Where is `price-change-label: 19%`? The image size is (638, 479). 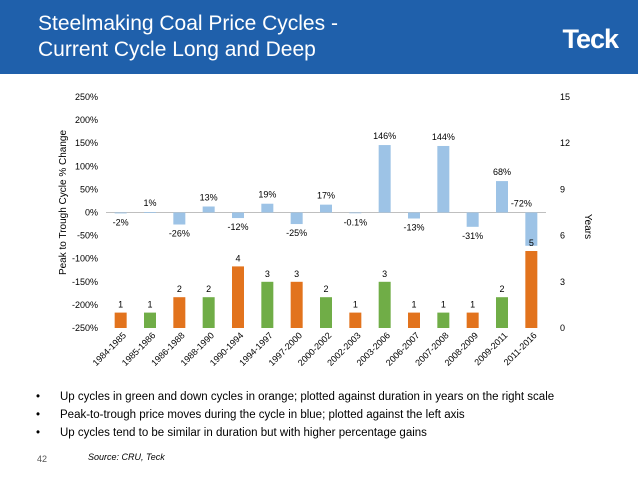
price-change-label: 19% is located at coordinates (267, 195).